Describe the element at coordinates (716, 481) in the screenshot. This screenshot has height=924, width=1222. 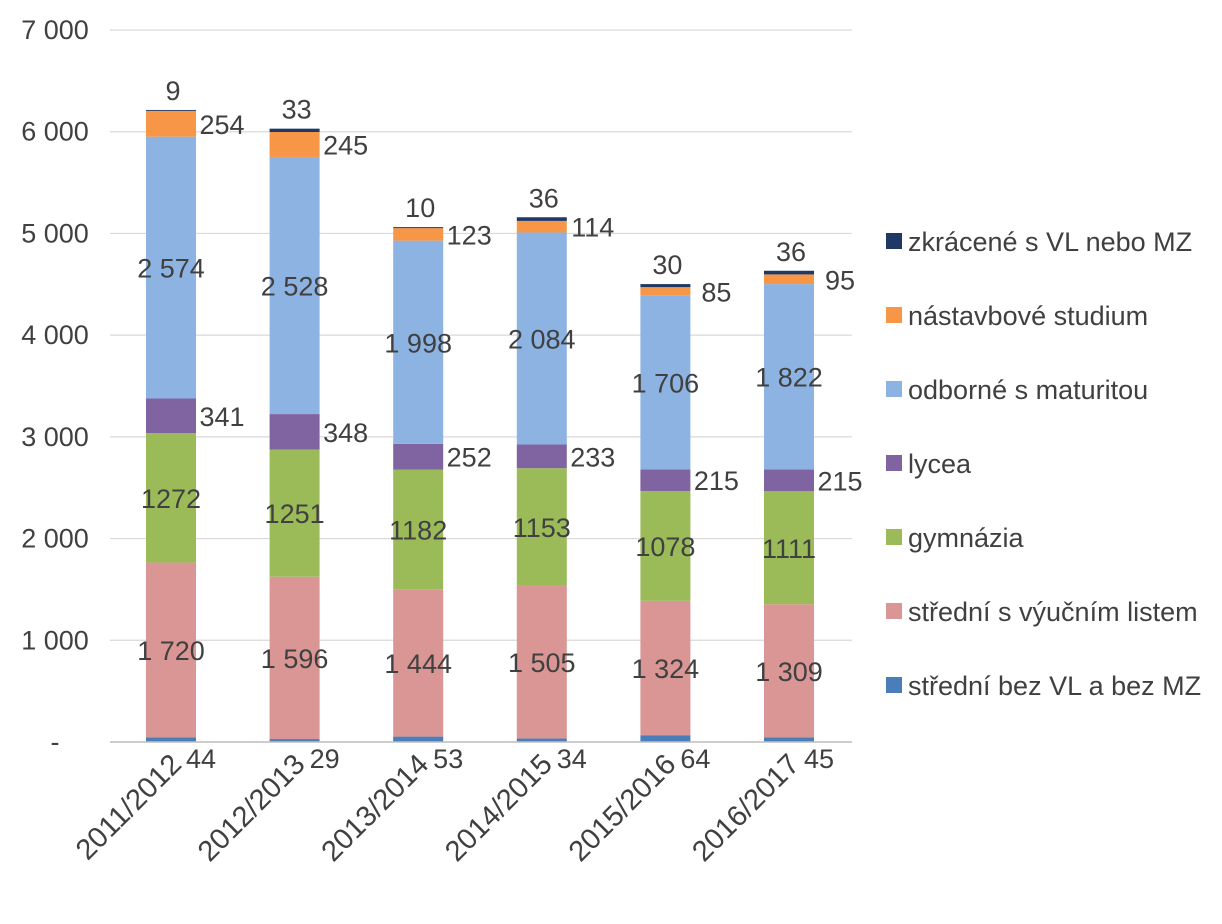
I see `data-label: 215` at that location.